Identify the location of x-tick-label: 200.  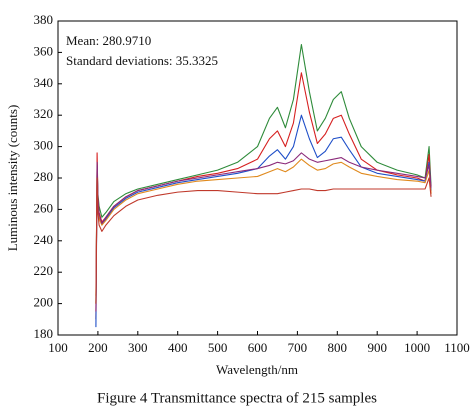
(98, 347).